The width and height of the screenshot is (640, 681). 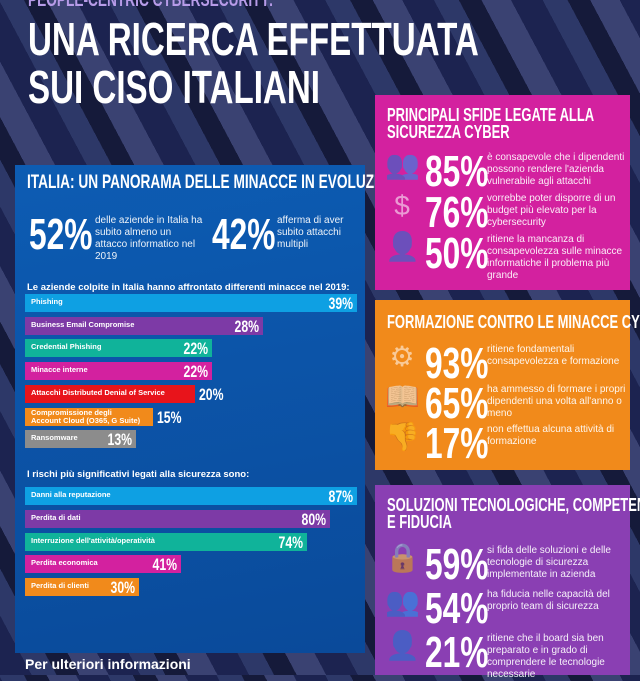 What do you see at coordinates (144, 326) in the screenshot?
I see `bar-business-email-compromise: Business Email Compromise 28%` at bounding box center [144, 326].